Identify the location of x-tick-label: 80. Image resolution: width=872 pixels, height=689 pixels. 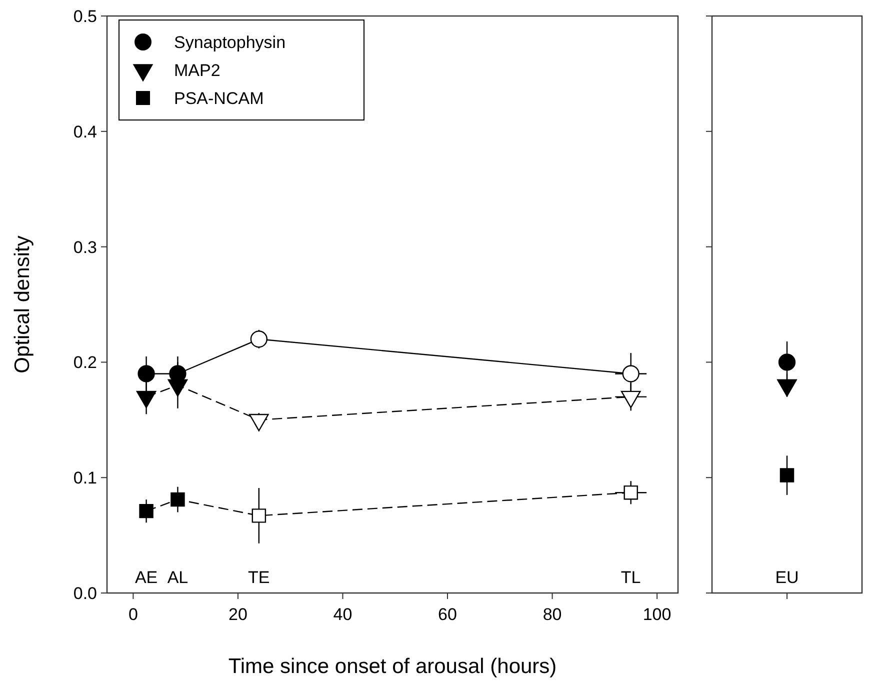
(552, 614).